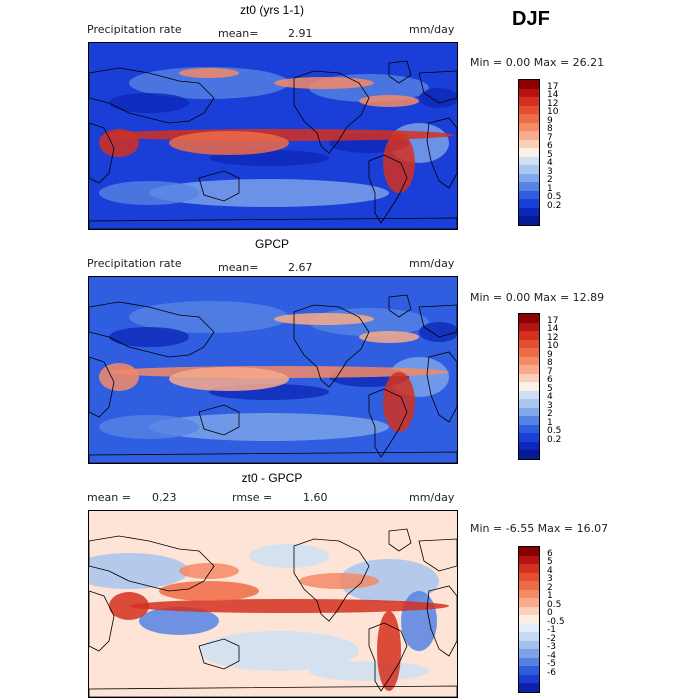 Image resolution: width=700 pixels, height=700 pixels. I want to click on colorbar-tick-label: -2, so click(551, 638).